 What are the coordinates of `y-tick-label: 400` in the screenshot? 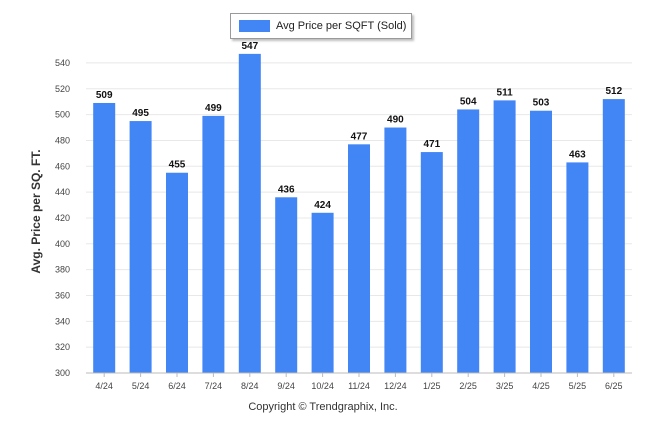 It's located at (62, 244).